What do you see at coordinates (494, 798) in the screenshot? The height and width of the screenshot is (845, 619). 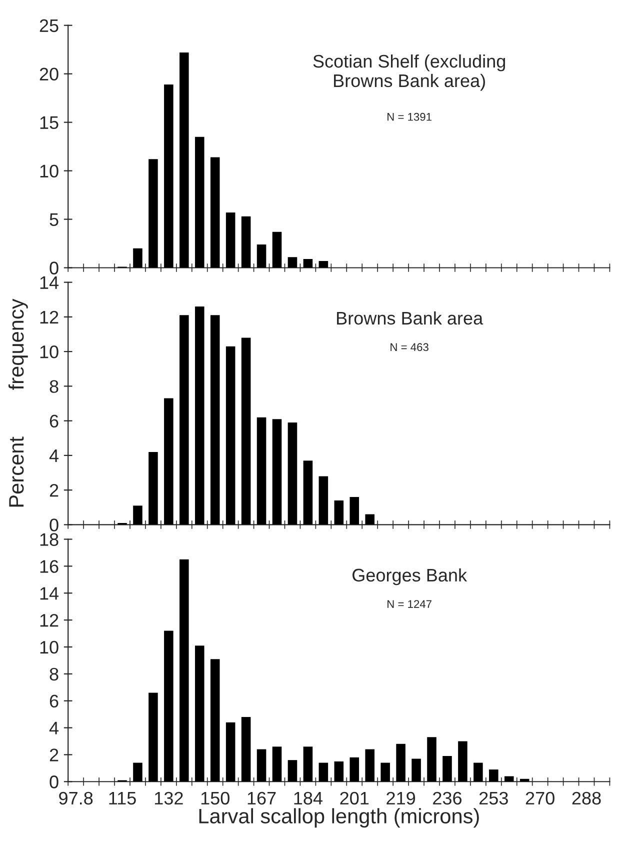 I see `x-tick-label: 253` at bounding box center [494, 798].